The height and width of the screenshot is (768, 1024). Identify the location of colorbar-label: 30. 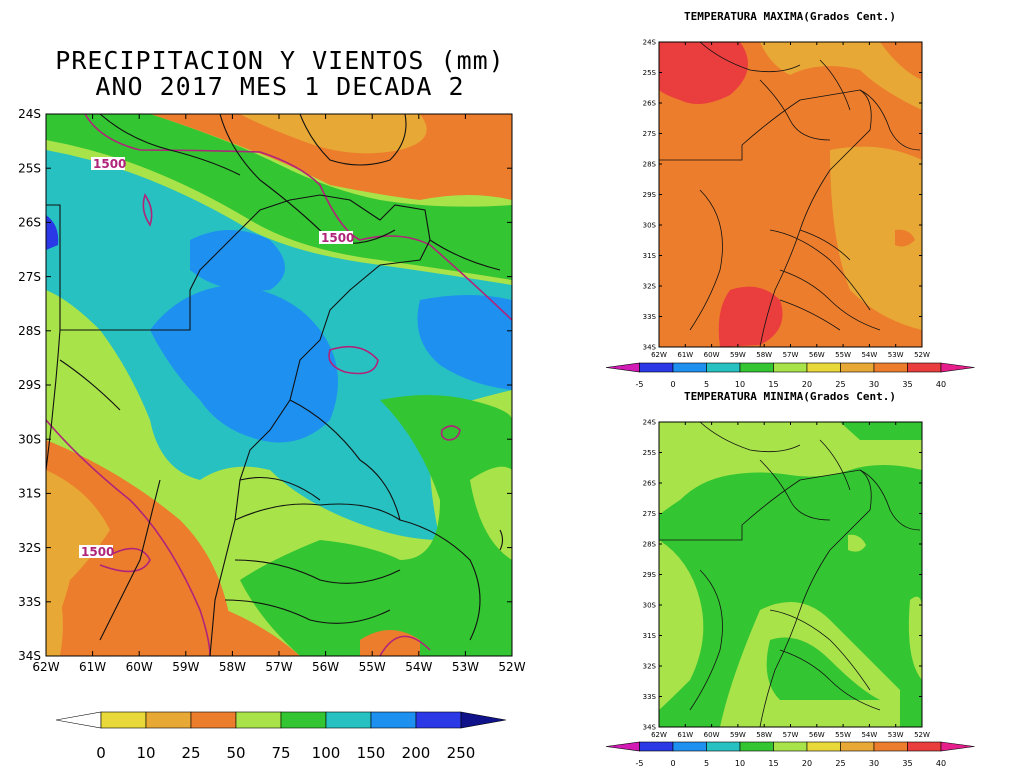
(874, 763).